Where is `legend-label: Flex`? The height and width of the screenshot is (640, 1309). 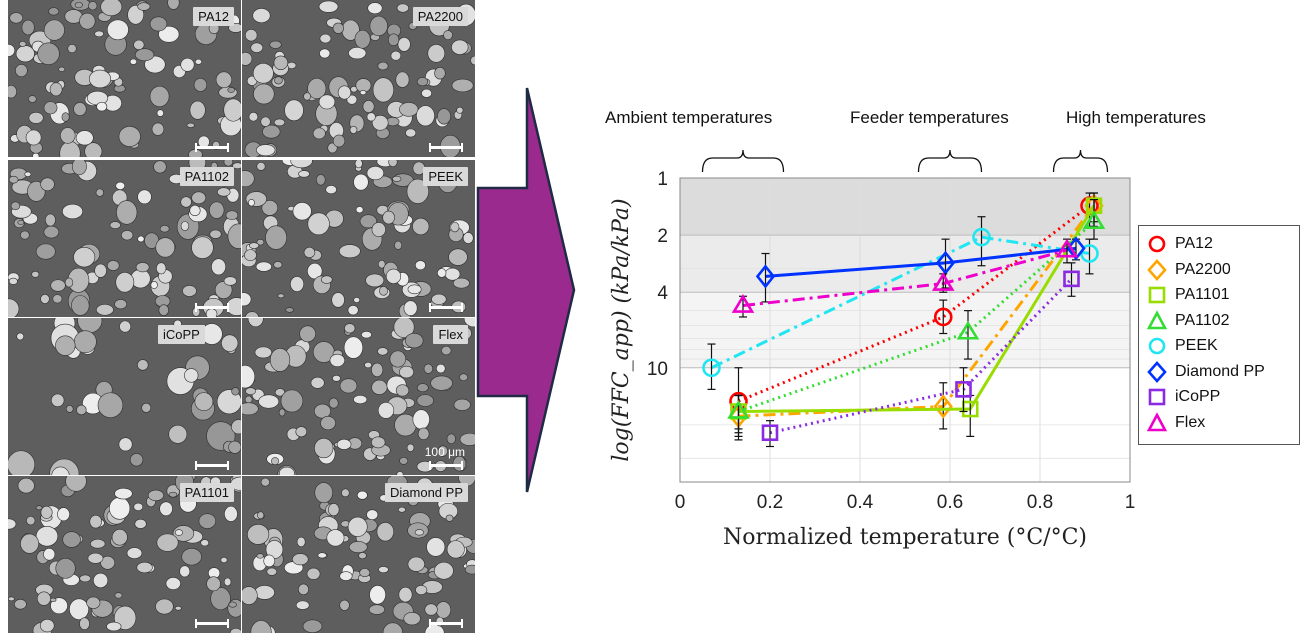
legend-label: Flex is located at coordinates (1190, 422).